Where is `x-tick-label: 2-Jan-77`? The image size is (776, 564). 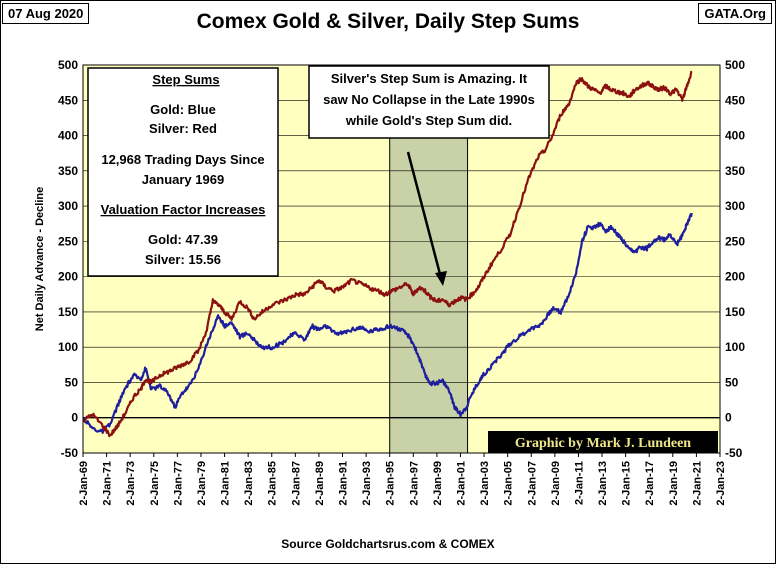 x-tick-label: 2-Jan-77 is located at coordinates (178, 483).